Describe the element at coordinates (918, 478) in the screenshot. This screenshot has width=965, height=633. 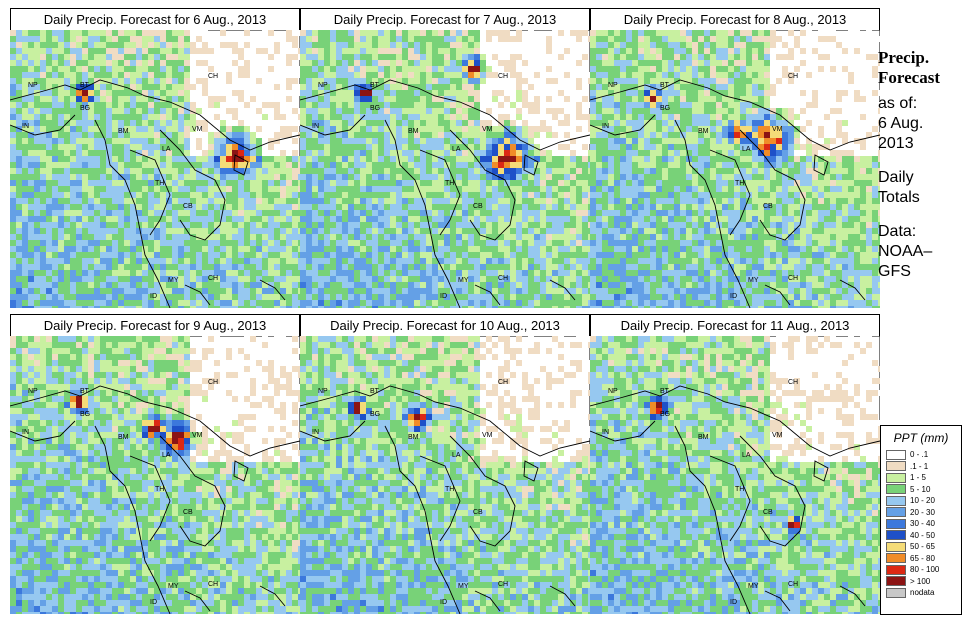
I see `legend-label: 1 - 5` at that location.